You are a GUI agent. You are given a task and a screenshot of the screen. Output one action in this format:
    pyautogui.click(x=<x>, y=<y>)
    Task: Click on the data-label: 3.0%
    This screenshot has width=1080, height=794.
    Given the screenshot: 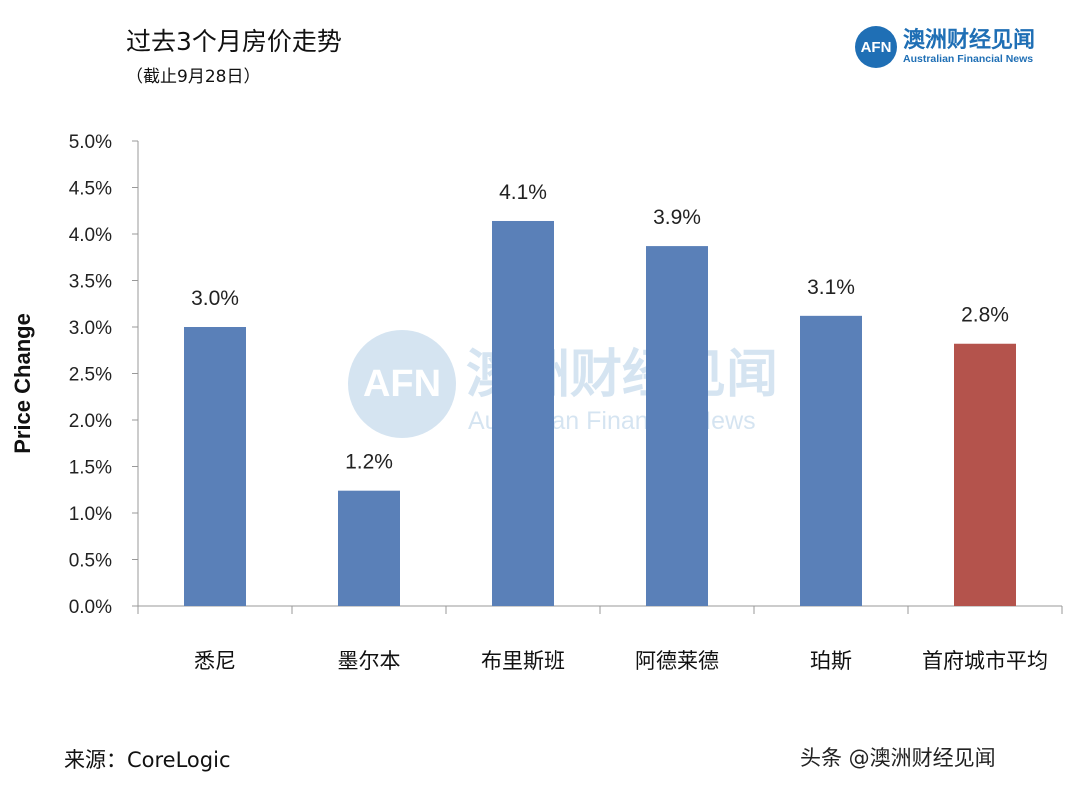 What is the action you would take?
    pyautogui.click(x=215, y=298)
    